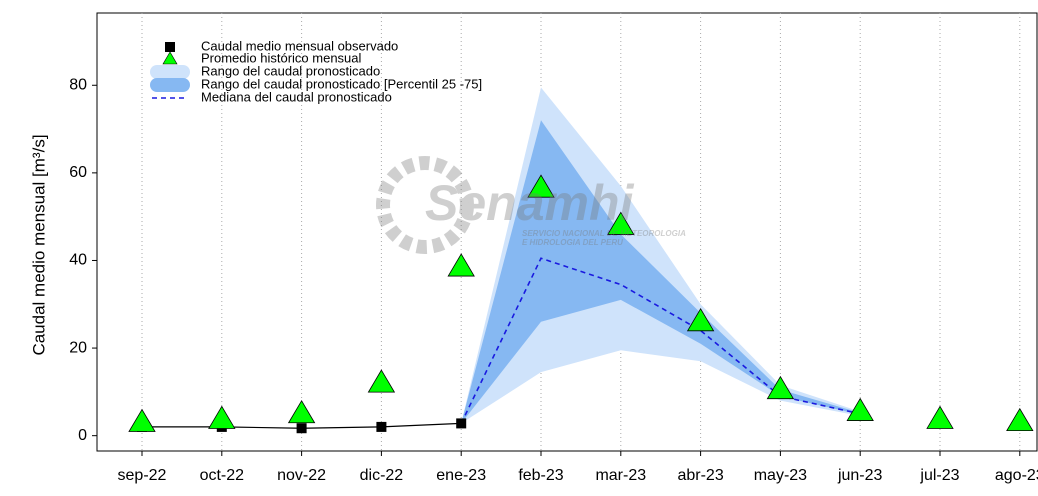 The image size is (1038, 496). What do you see at coordinates (142, 475) in the screenshot?
I see `x-tick-label: sep-22` at bounding box center [142, 475].